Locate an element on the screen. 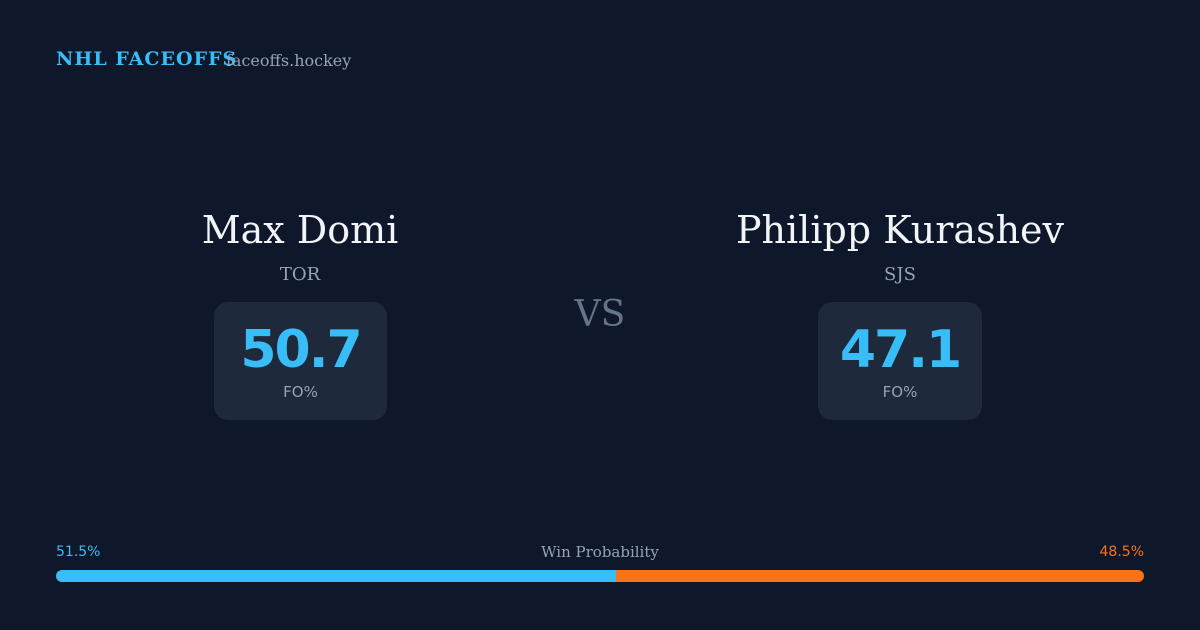  vs: VS is located at coordinates (600, 314).